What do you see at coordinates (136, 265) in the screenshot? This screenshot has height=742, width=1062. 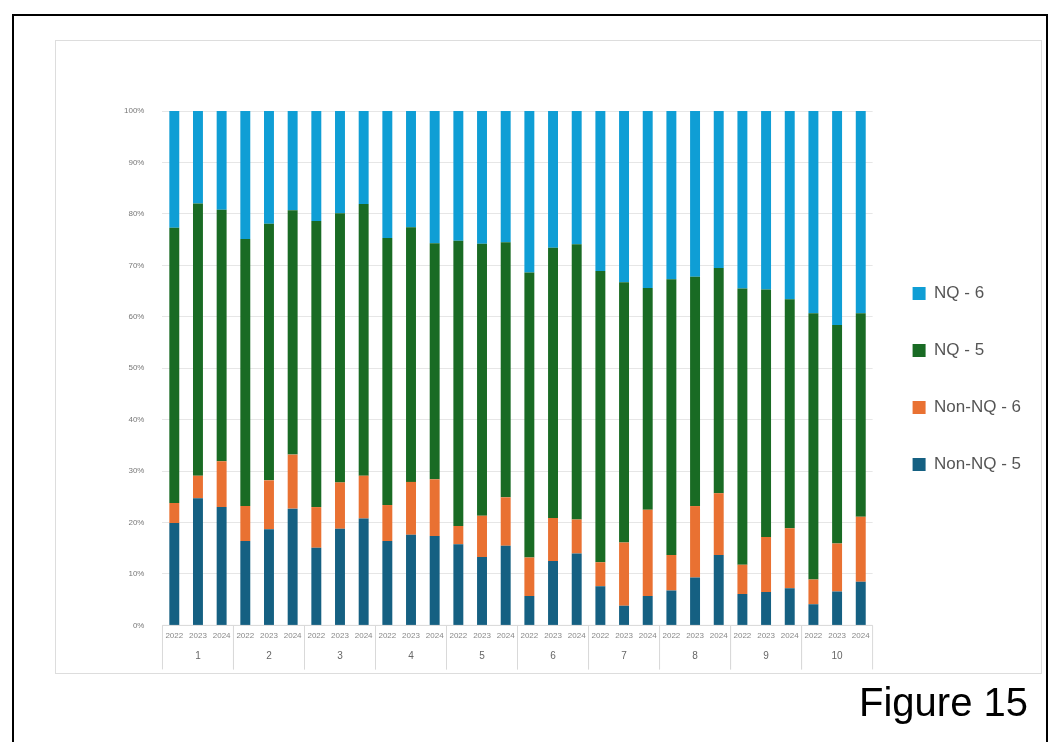 I see `y-tick-label: 70%` at bounding box center [136, 265].